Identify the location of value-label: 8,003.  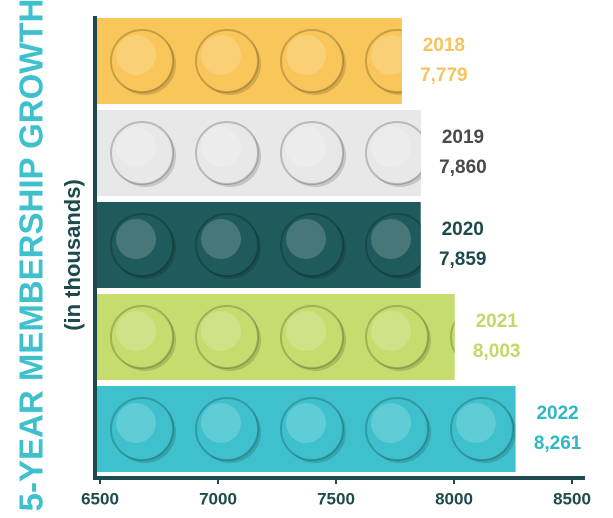
(497, 351).